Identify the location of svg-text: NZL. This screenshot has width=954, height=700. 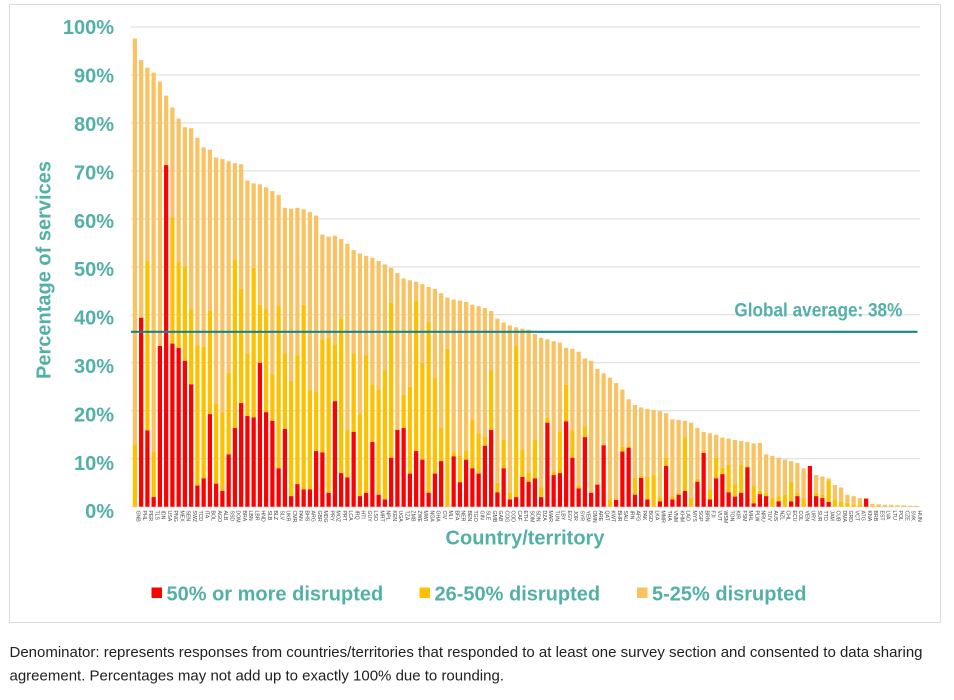
(781, 516).